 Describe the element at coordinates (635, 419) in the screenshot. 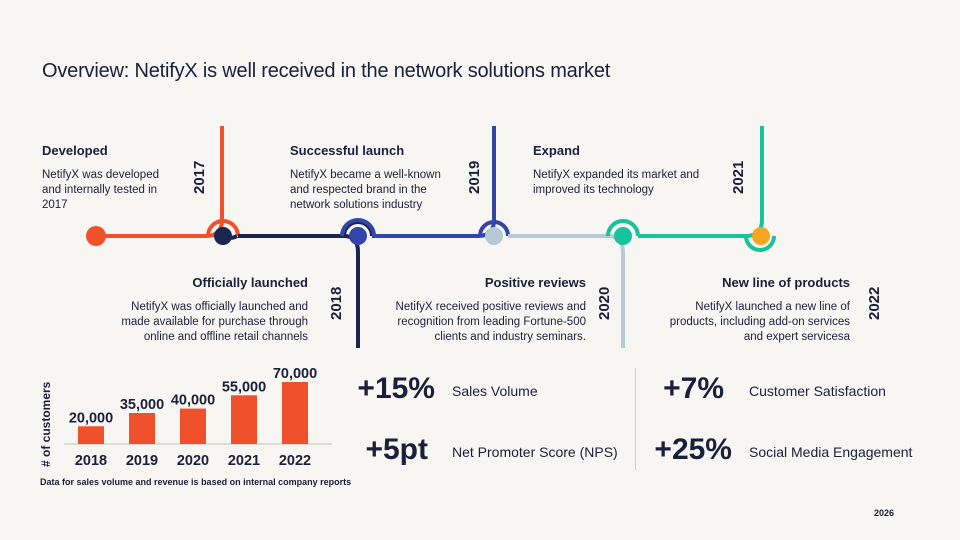

I see `stats-divider` at that location.